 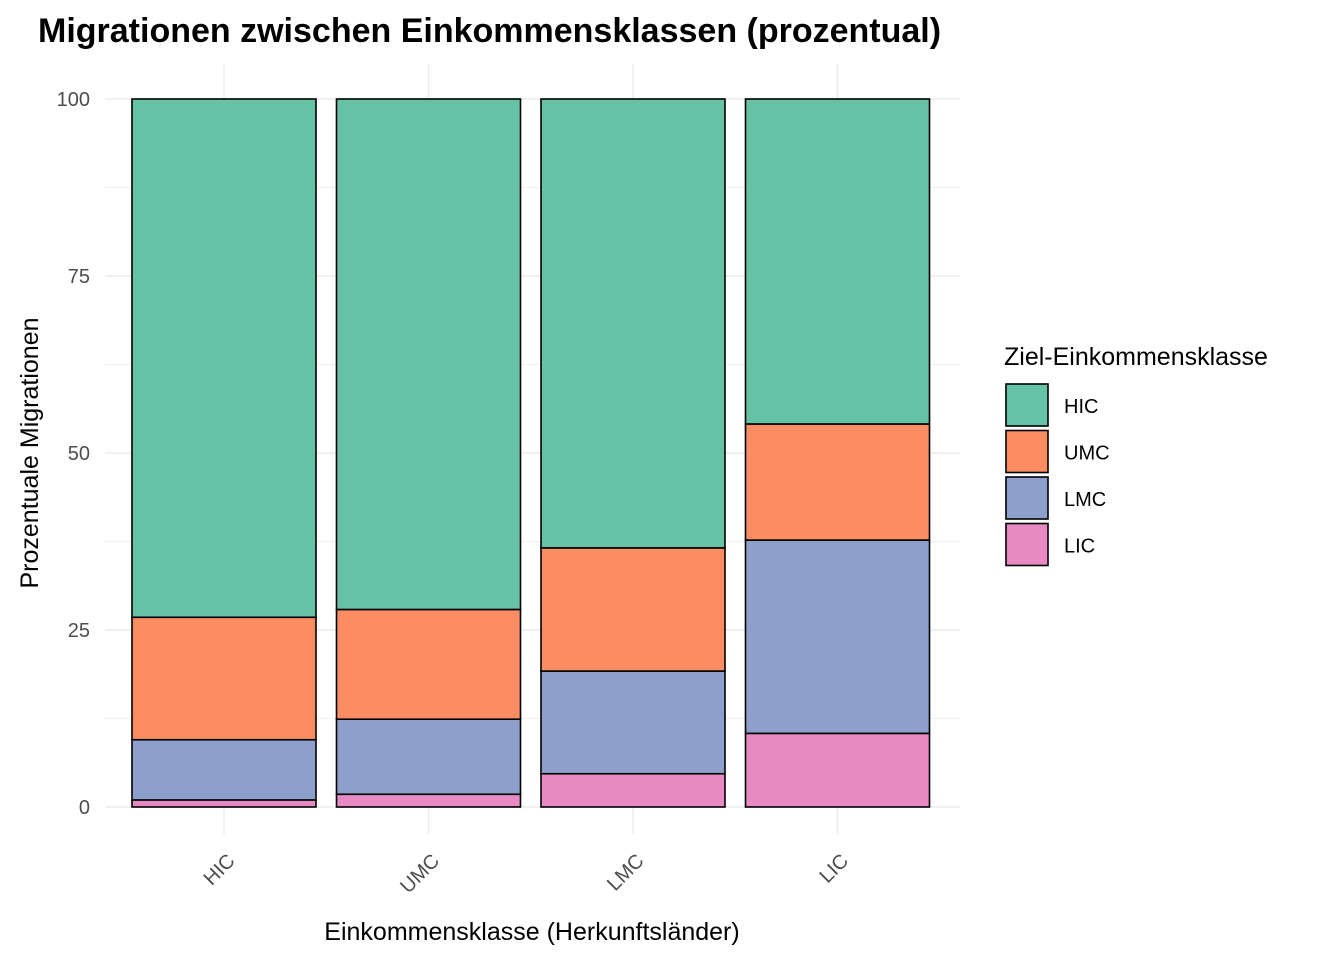 What do you see at coordinates (428, 757) in the screenshot?
I see `bar-segment-umc-lmc` at bounding box center [428, 757].